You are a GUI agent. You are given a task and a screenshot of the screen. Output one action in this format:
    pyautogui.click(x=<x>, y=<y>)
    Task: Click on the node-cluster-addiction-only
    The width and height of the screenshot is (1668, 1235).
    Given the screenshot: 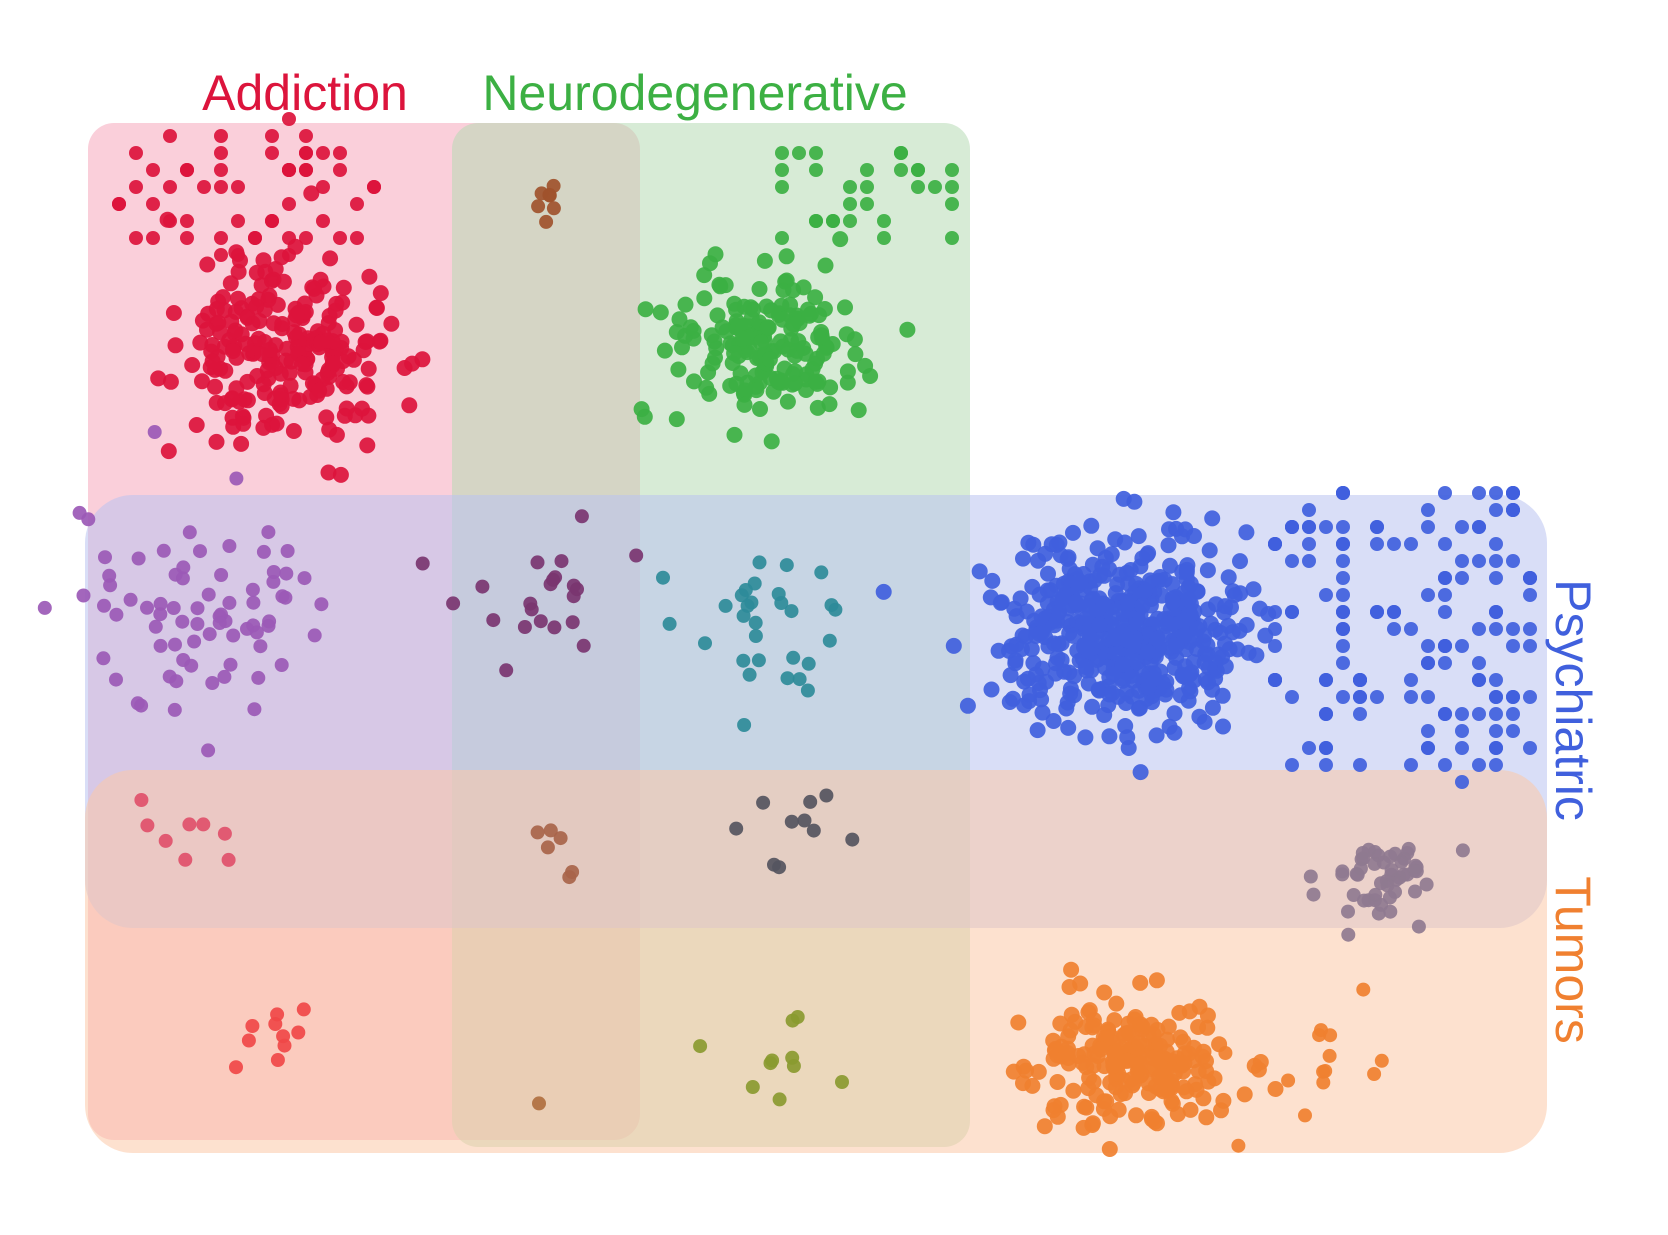 What is the action you would take?
    pyautogui.click(x=290, y=334)
    